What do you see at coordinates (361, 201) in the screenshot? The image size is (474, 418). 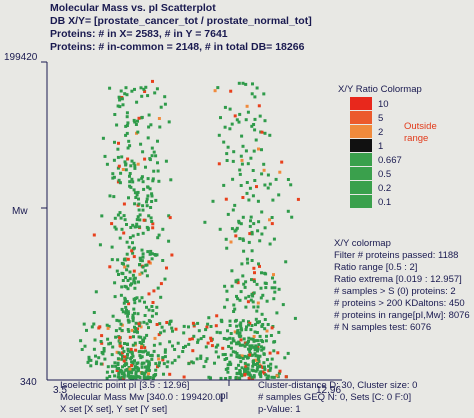 I see `legend-swatch` at bounding box center [361, 201].